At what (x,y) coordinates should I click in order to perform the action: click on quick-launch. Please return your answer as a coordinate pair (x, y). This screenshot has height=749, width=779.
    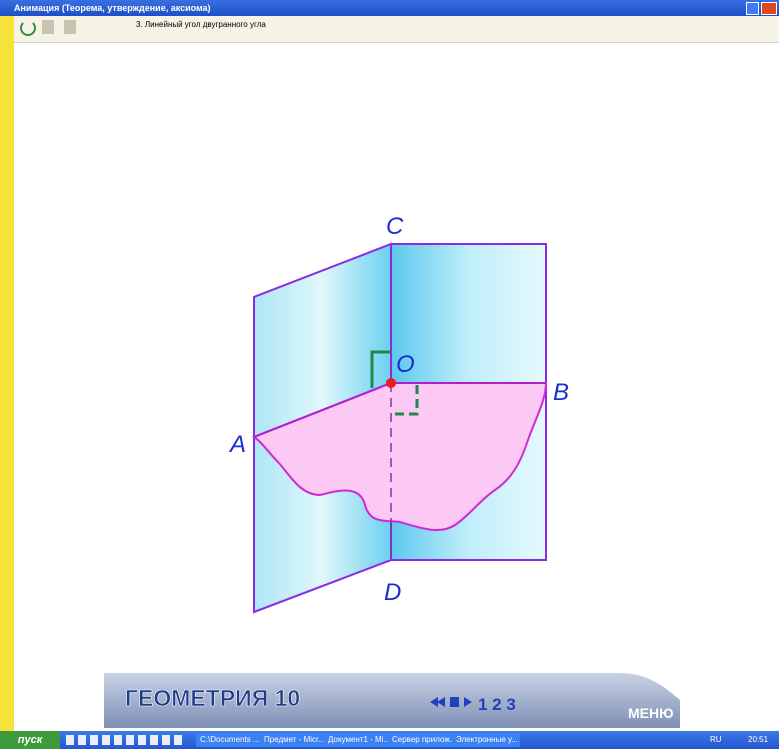
    Looking at the image, I should click on (126, 740).